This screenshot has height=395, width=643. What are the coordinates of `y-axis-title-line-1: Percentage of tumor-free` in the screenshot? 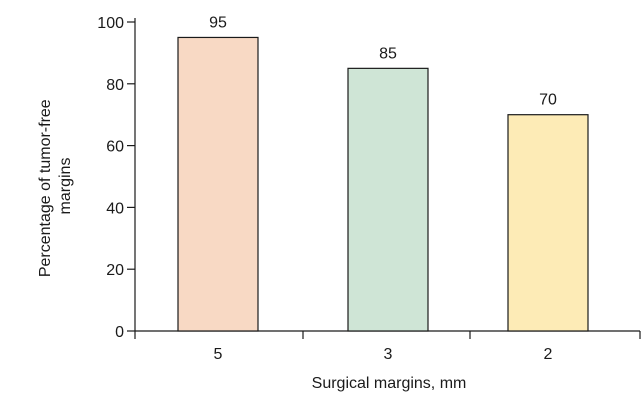 It's located at (45, 188).